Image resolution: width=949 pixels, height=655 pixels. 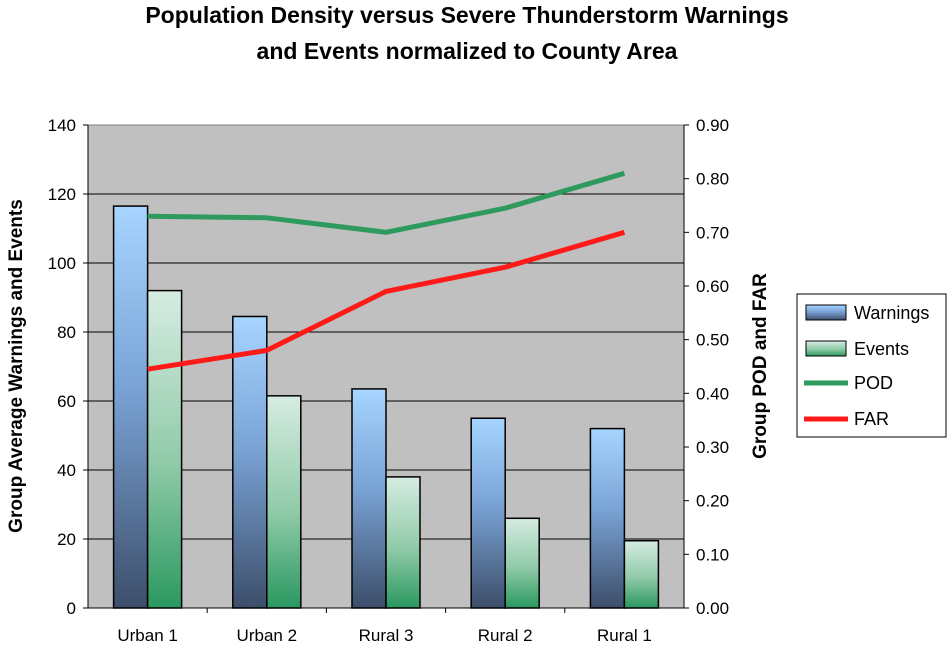 What do you see at coordinates (505, 635) in the screenshot?
I see `x-tick-label: Rural 2` at bounding box center [505, 635].